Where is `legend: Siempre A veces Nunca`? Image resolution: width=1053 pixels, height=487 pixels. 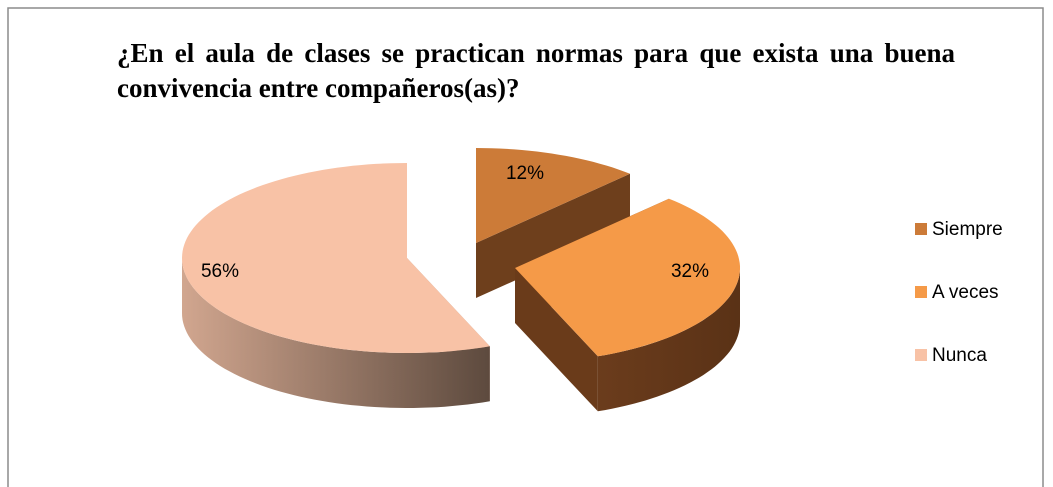 legend: Siempre A veces Nunca is located at coordinates (959, 292).